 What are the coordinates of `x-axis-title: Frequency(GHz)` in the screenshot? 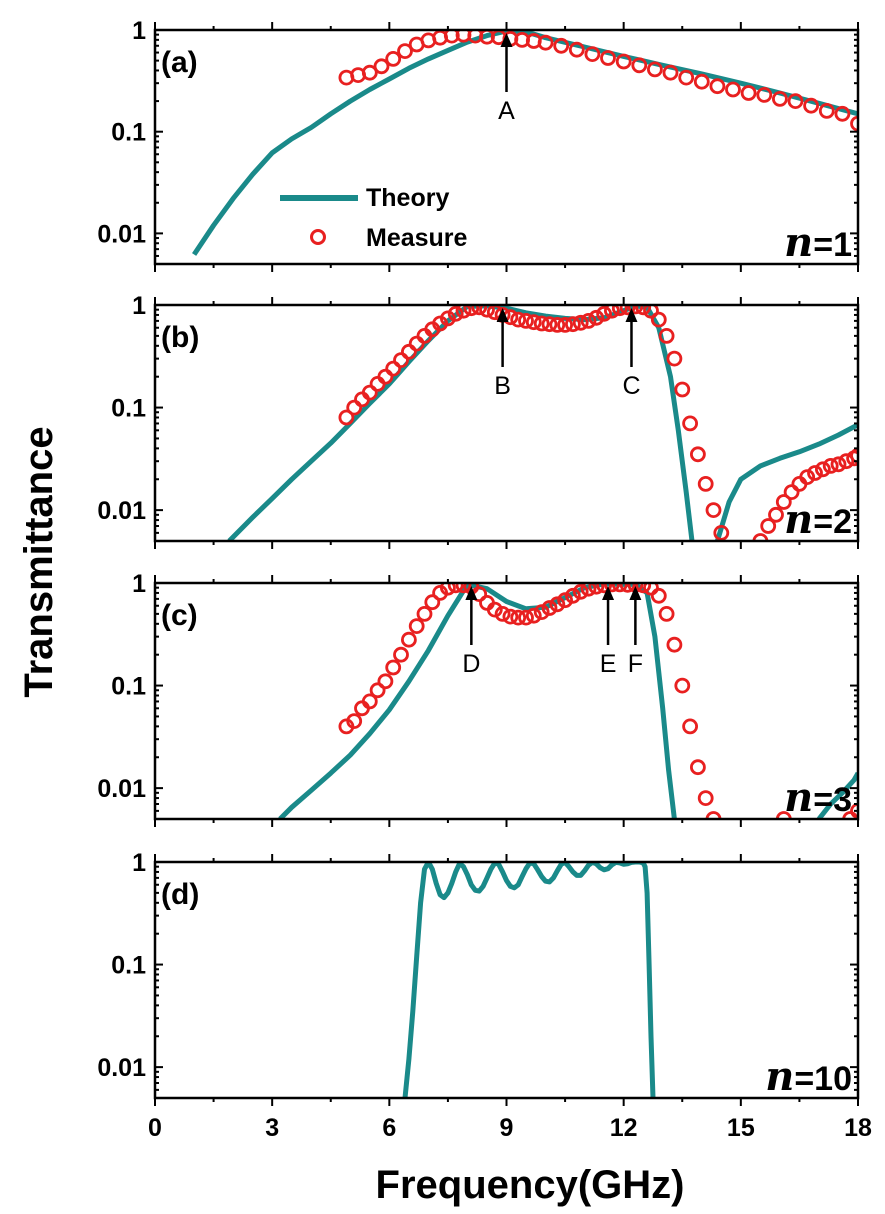 It's located at (530, 1185).